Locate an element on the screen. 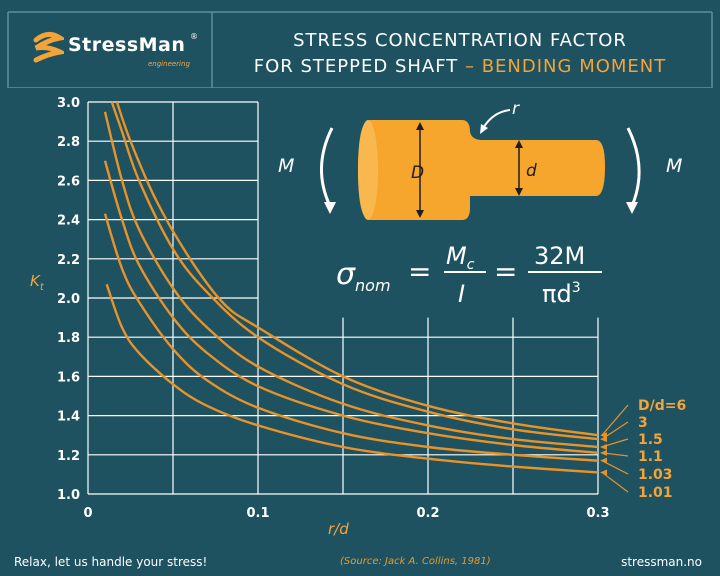 The image size is (720, 576). y-tick-label: 1.4 is located at coordinates (68, 417).